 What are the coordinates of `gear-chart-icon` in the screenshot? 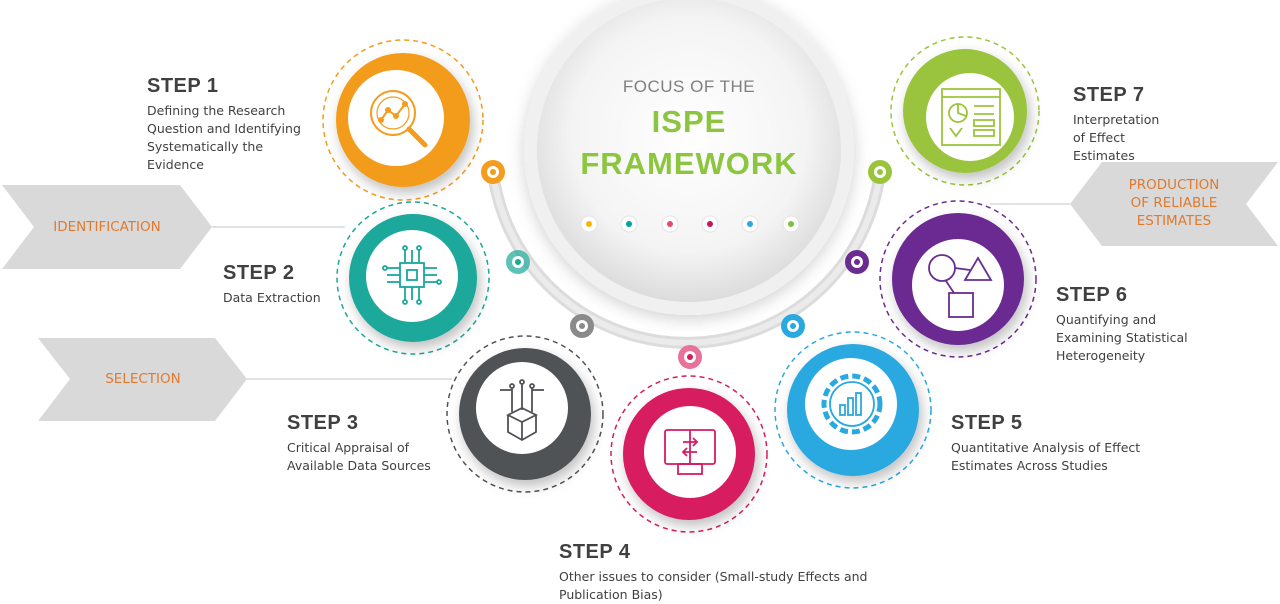 It's located at (852, 404).